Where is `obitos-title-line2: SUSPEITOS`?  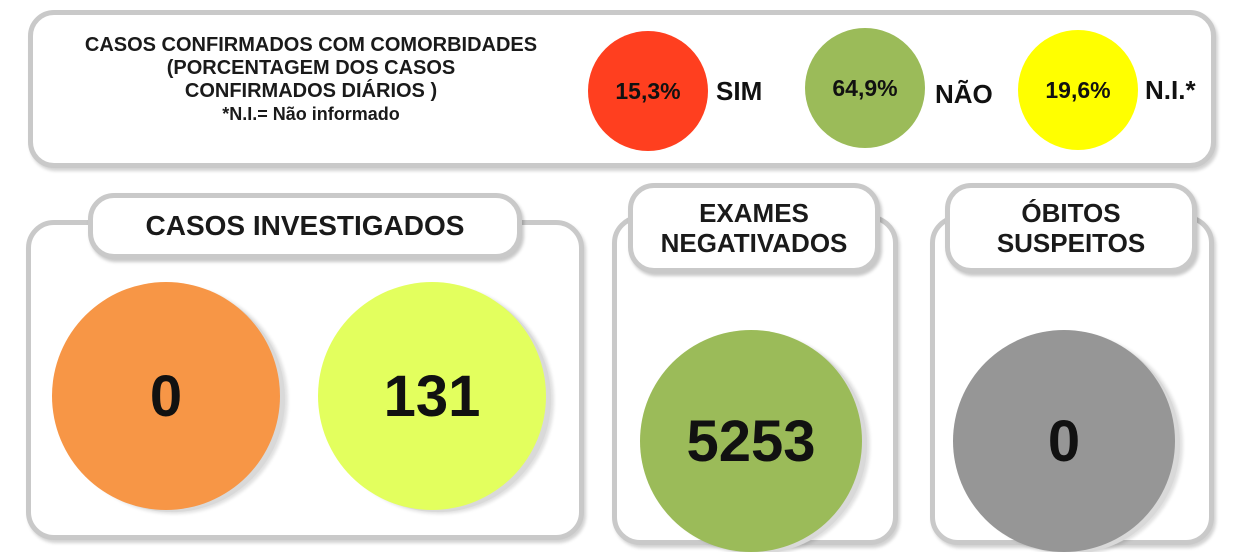
obitos-title-line2: SUSPEITOS is located at coordinates (1071, 243).